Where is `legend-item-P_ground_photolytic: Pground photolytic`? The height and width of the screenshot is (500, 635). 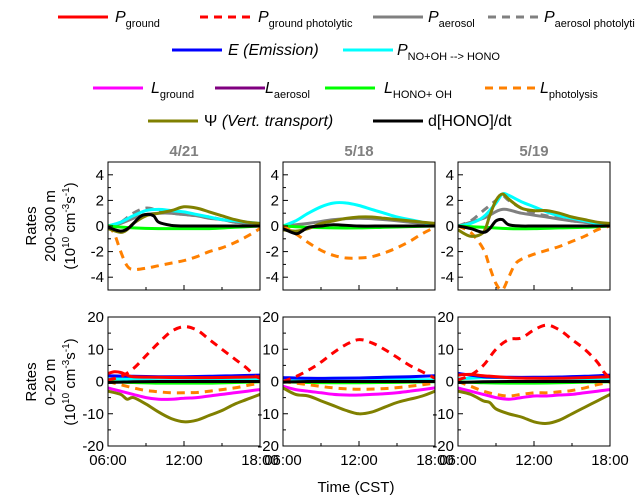
legend-item-P_ground_photolytic: Pground photolytic is located at coordinates (276, 19).